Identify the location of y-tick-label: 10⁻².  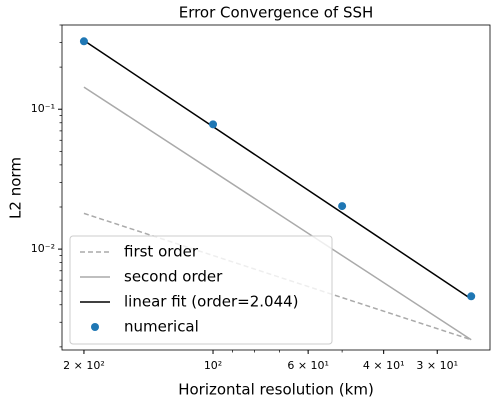
(43, 248).